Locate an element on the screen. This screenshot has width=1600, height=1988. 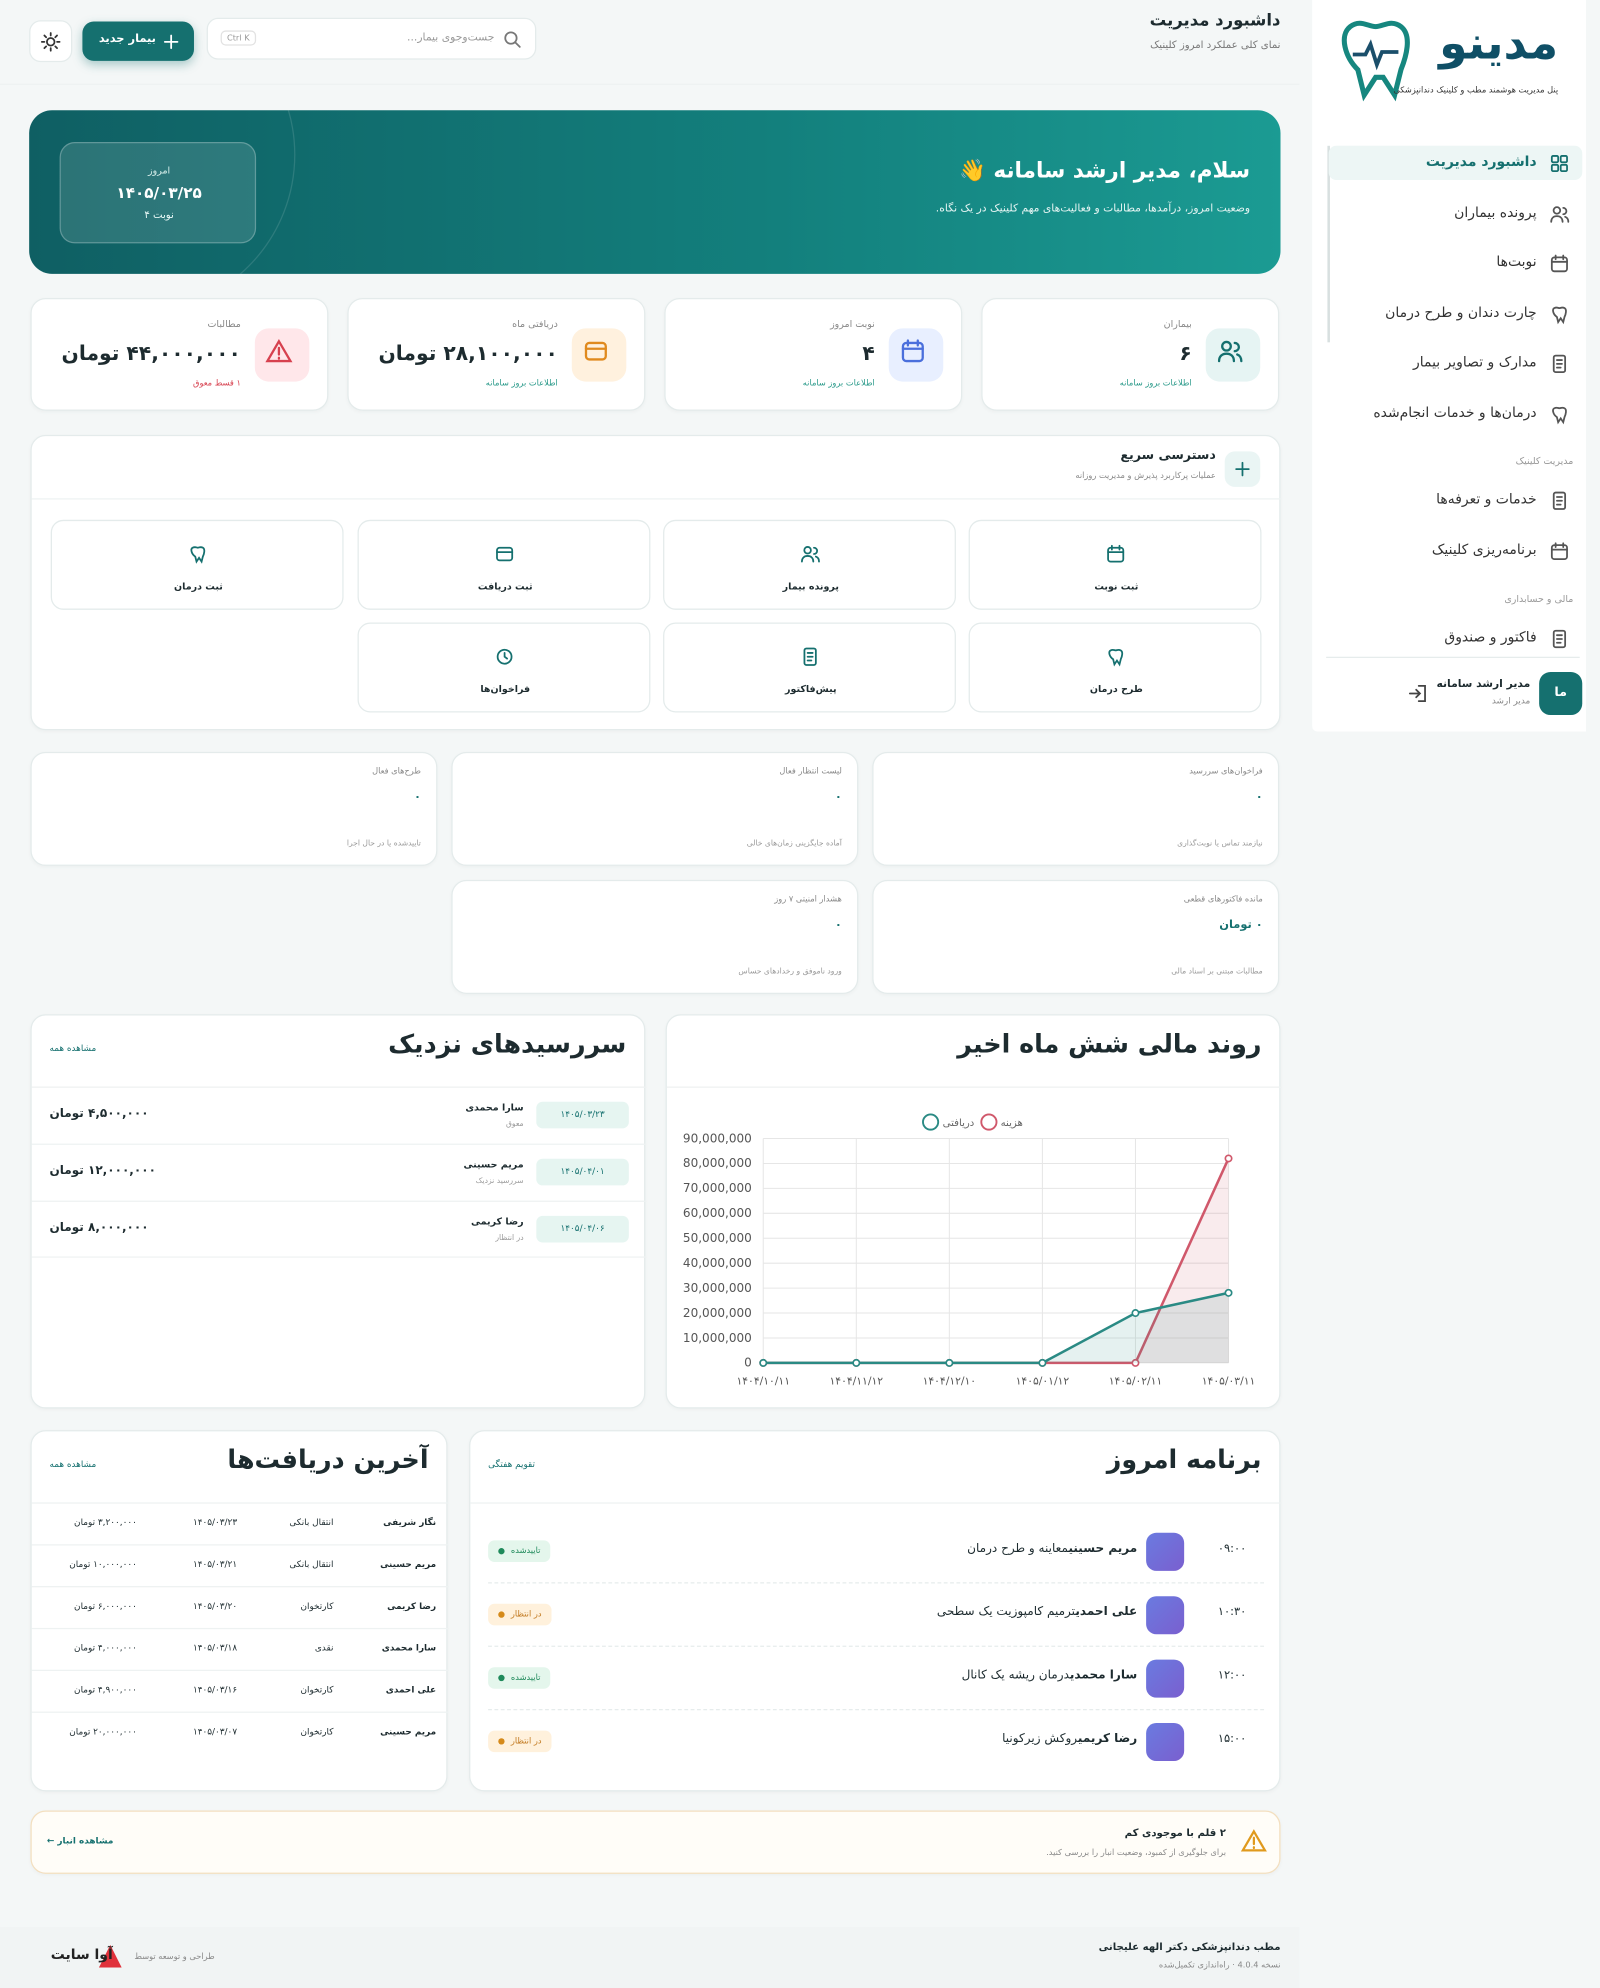
nav-item: پرونده بیماران is located at coordinates (1456, 213).